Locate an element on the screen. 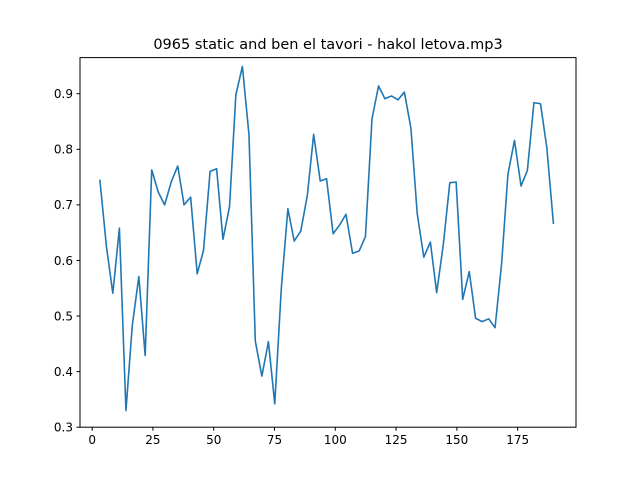  x-tick-label: 50 is located at coordinates (213, 440).